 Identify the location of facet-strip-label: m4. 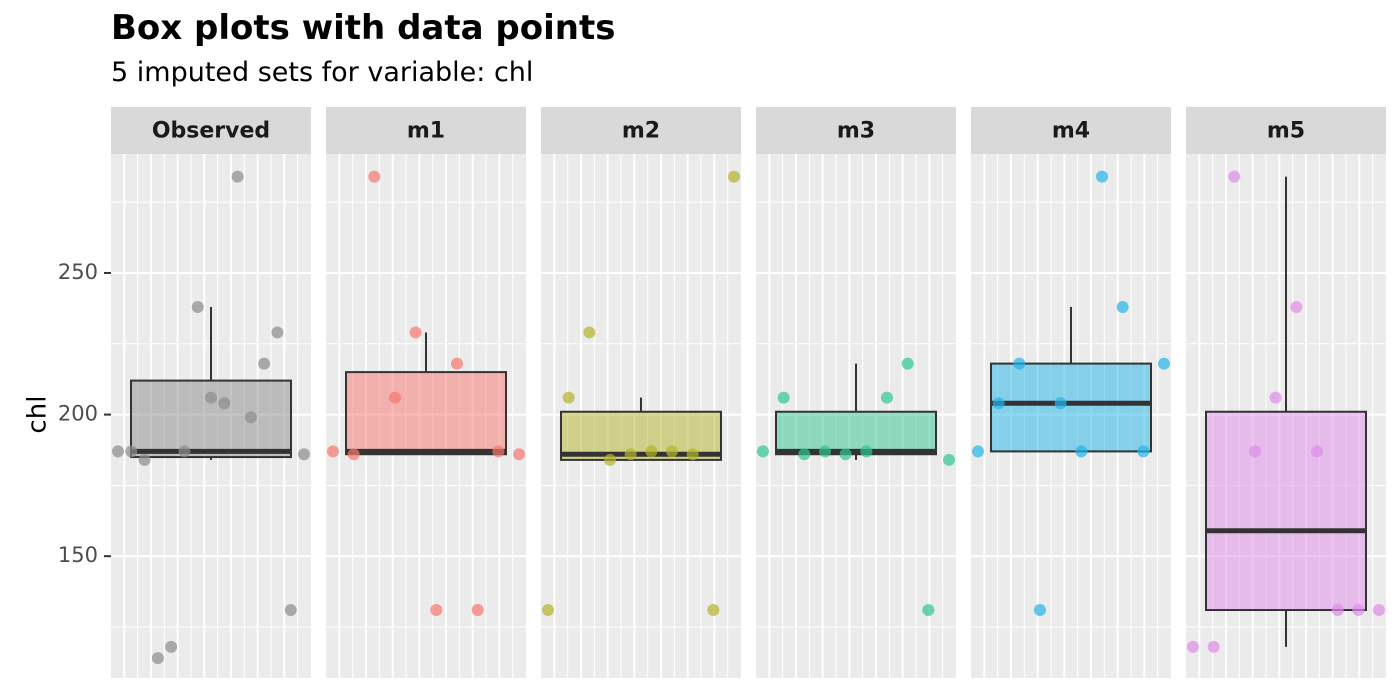
(1071, 131).